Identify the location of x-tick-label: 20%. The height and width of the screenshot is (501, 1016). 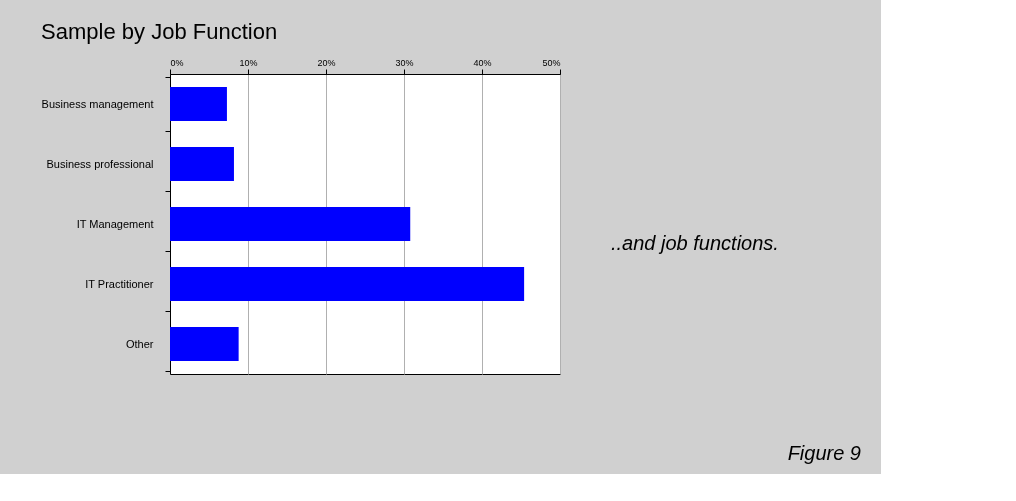
(326, 62).